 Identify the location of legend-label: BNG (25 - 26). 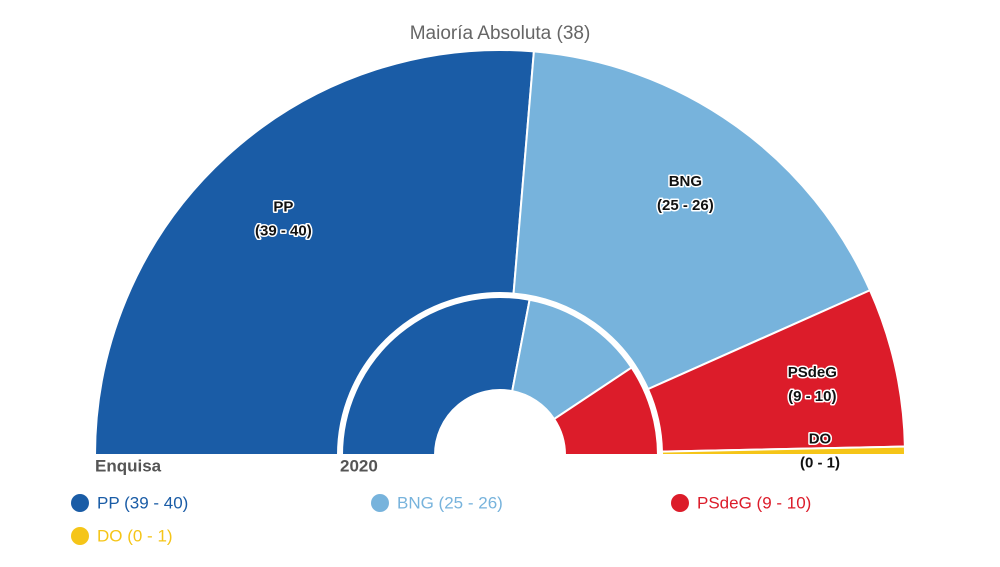
(450, 502).